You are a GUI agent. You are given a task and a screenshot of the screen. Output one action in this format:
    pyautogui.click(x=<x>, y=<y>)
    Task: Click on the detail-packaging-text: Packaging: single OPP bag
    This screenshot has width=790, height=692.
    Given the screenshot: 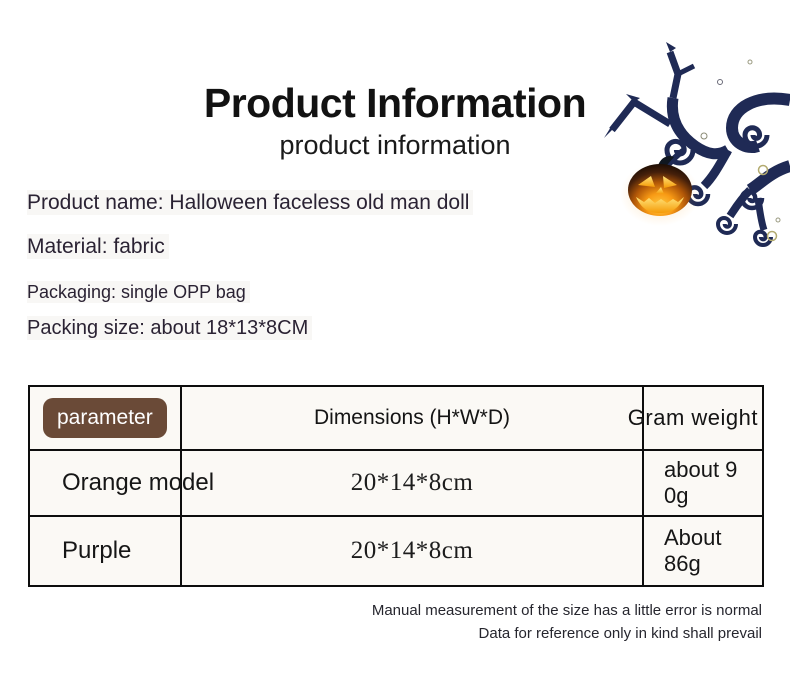 What is the action you would take?
    pyautogui.click(x=138, y=292)
    